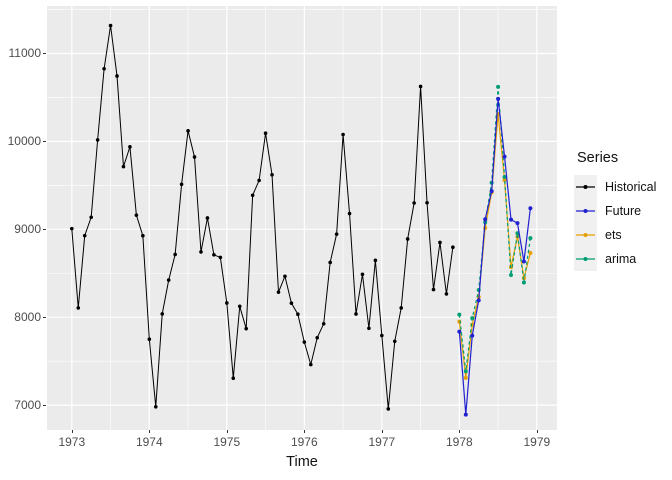 The height and width of the screenshot is (480, 672). Describe the element at coordinates (631, 187) in the screenshot. I see `legend-label: Historical` at that location.